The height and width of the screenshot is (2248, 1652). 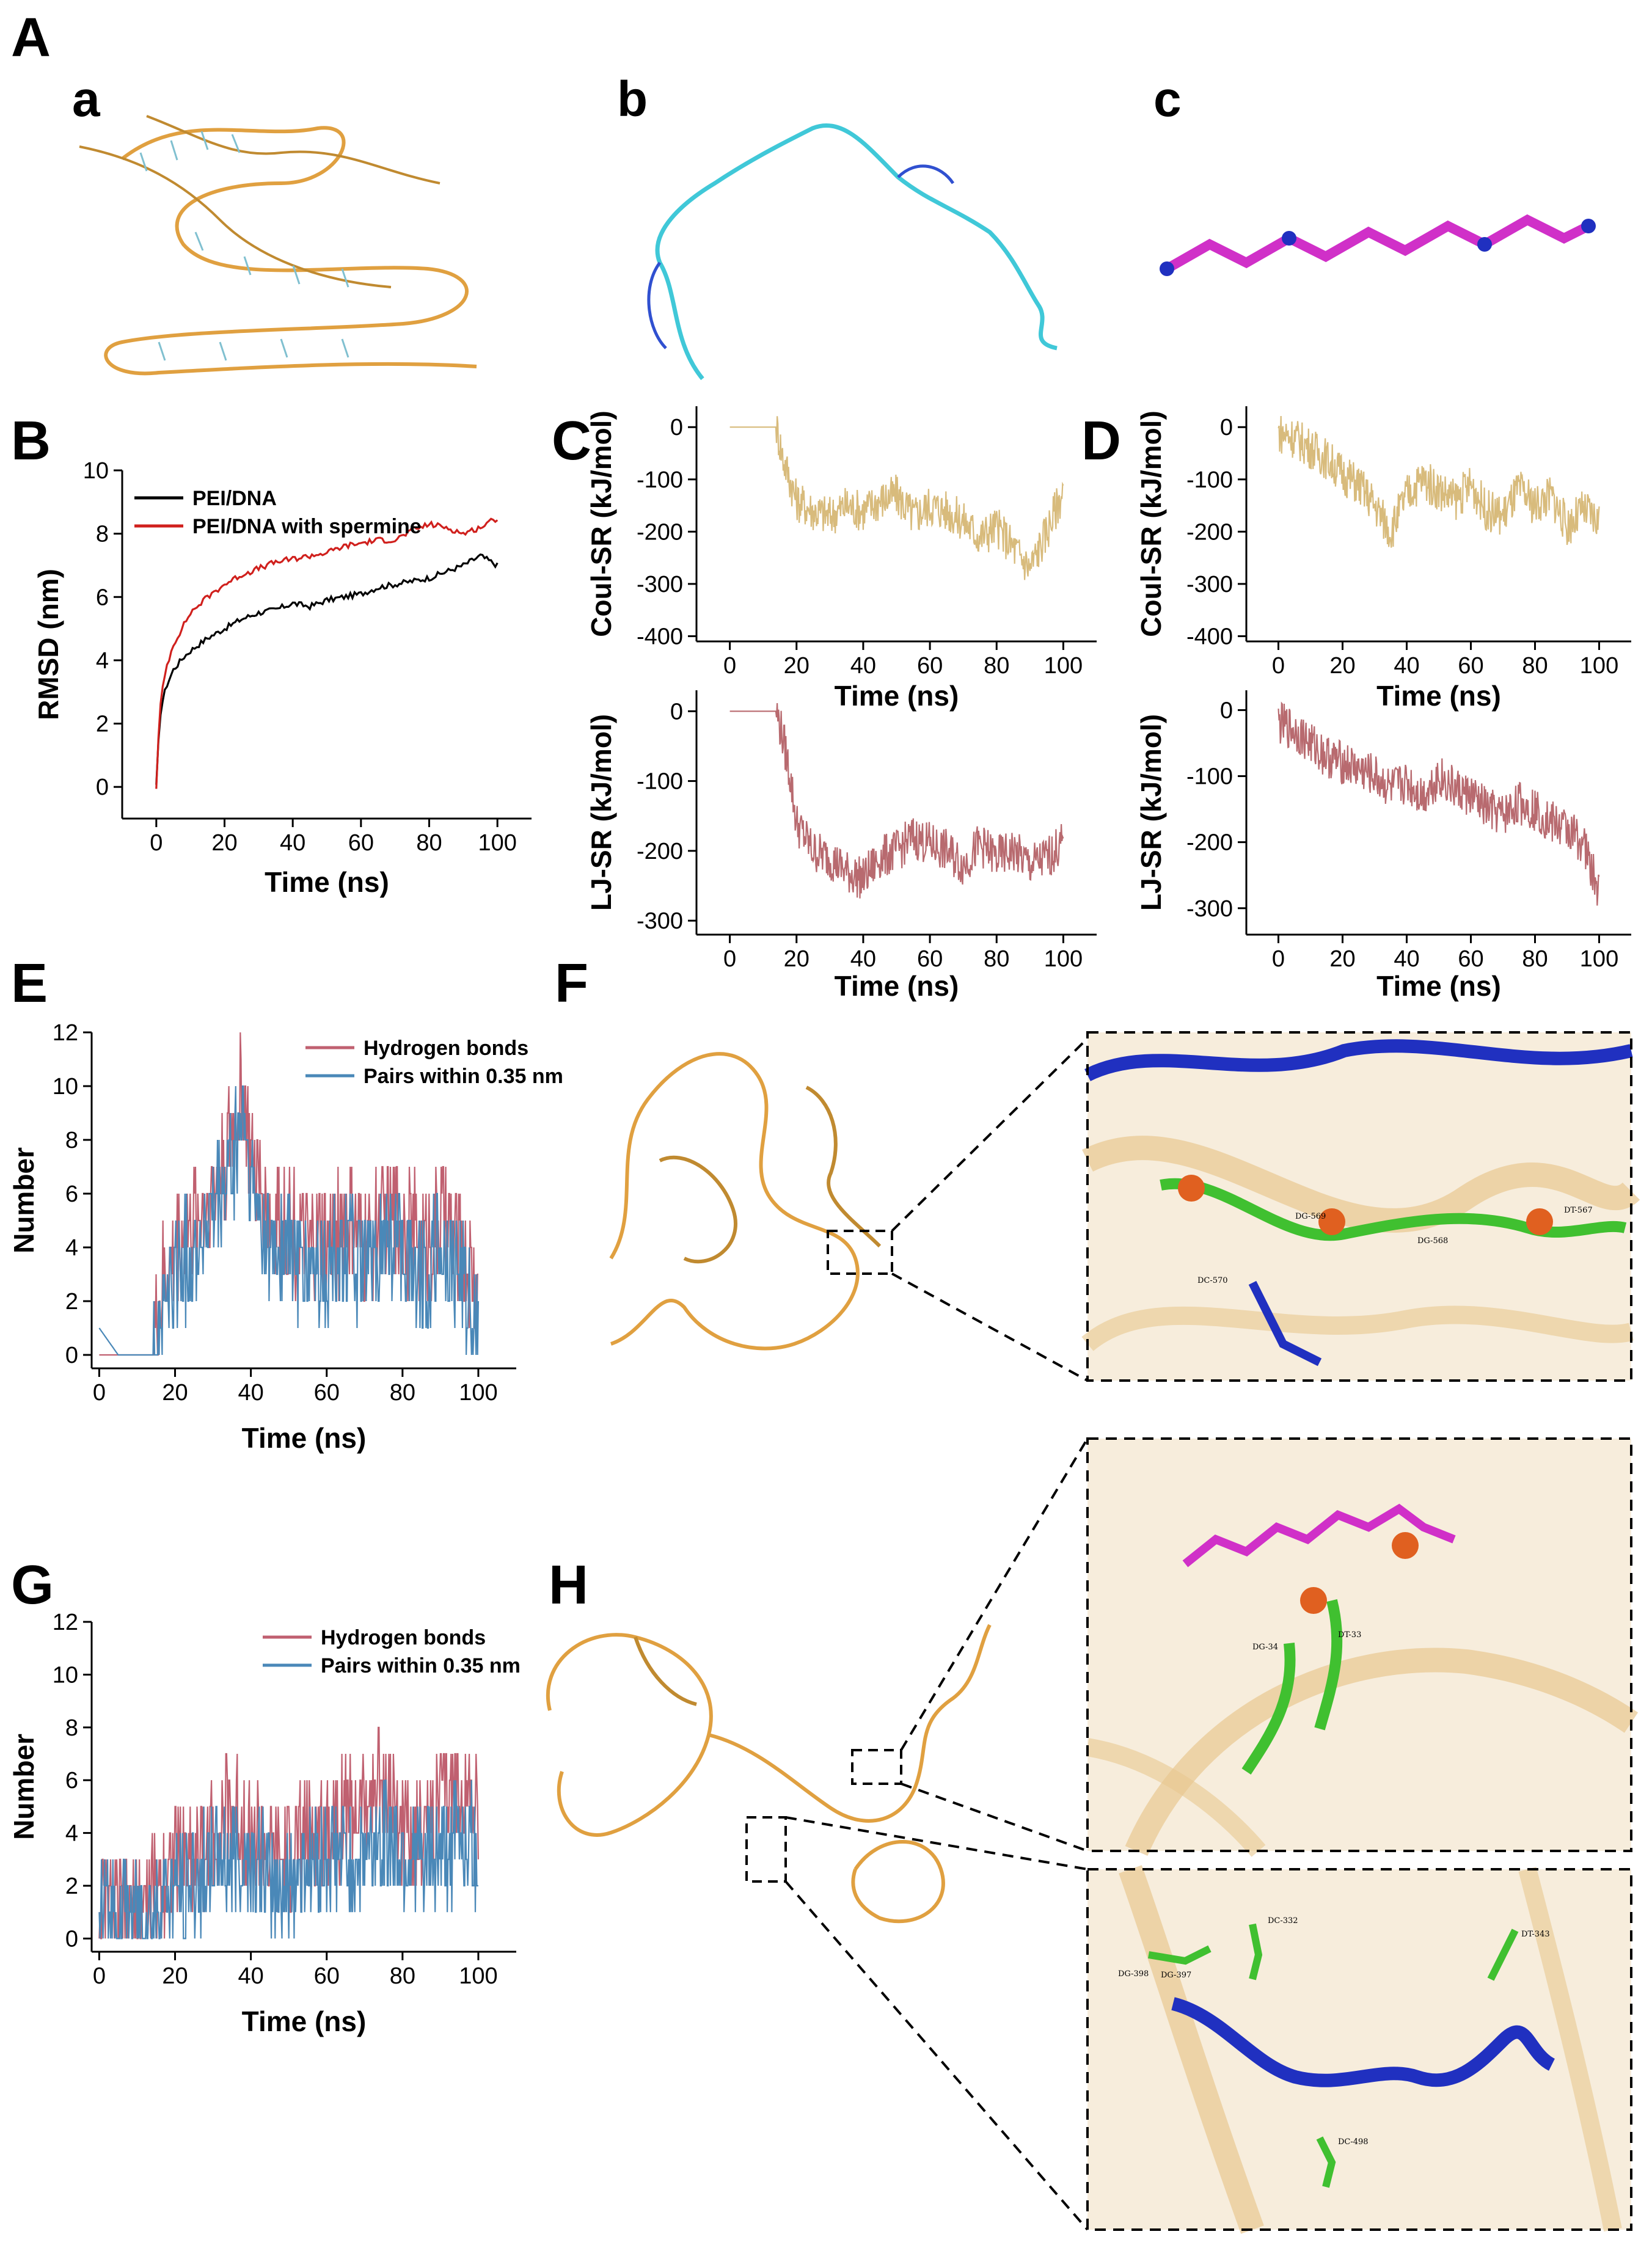 What do you see at coordinates (1359, 2049) in the screenshot?
I see `zoom-panel-h-bottom: DG-398 DG-397 DC-332 DT-343 DC-498` at bounding box center [1359, 2049].